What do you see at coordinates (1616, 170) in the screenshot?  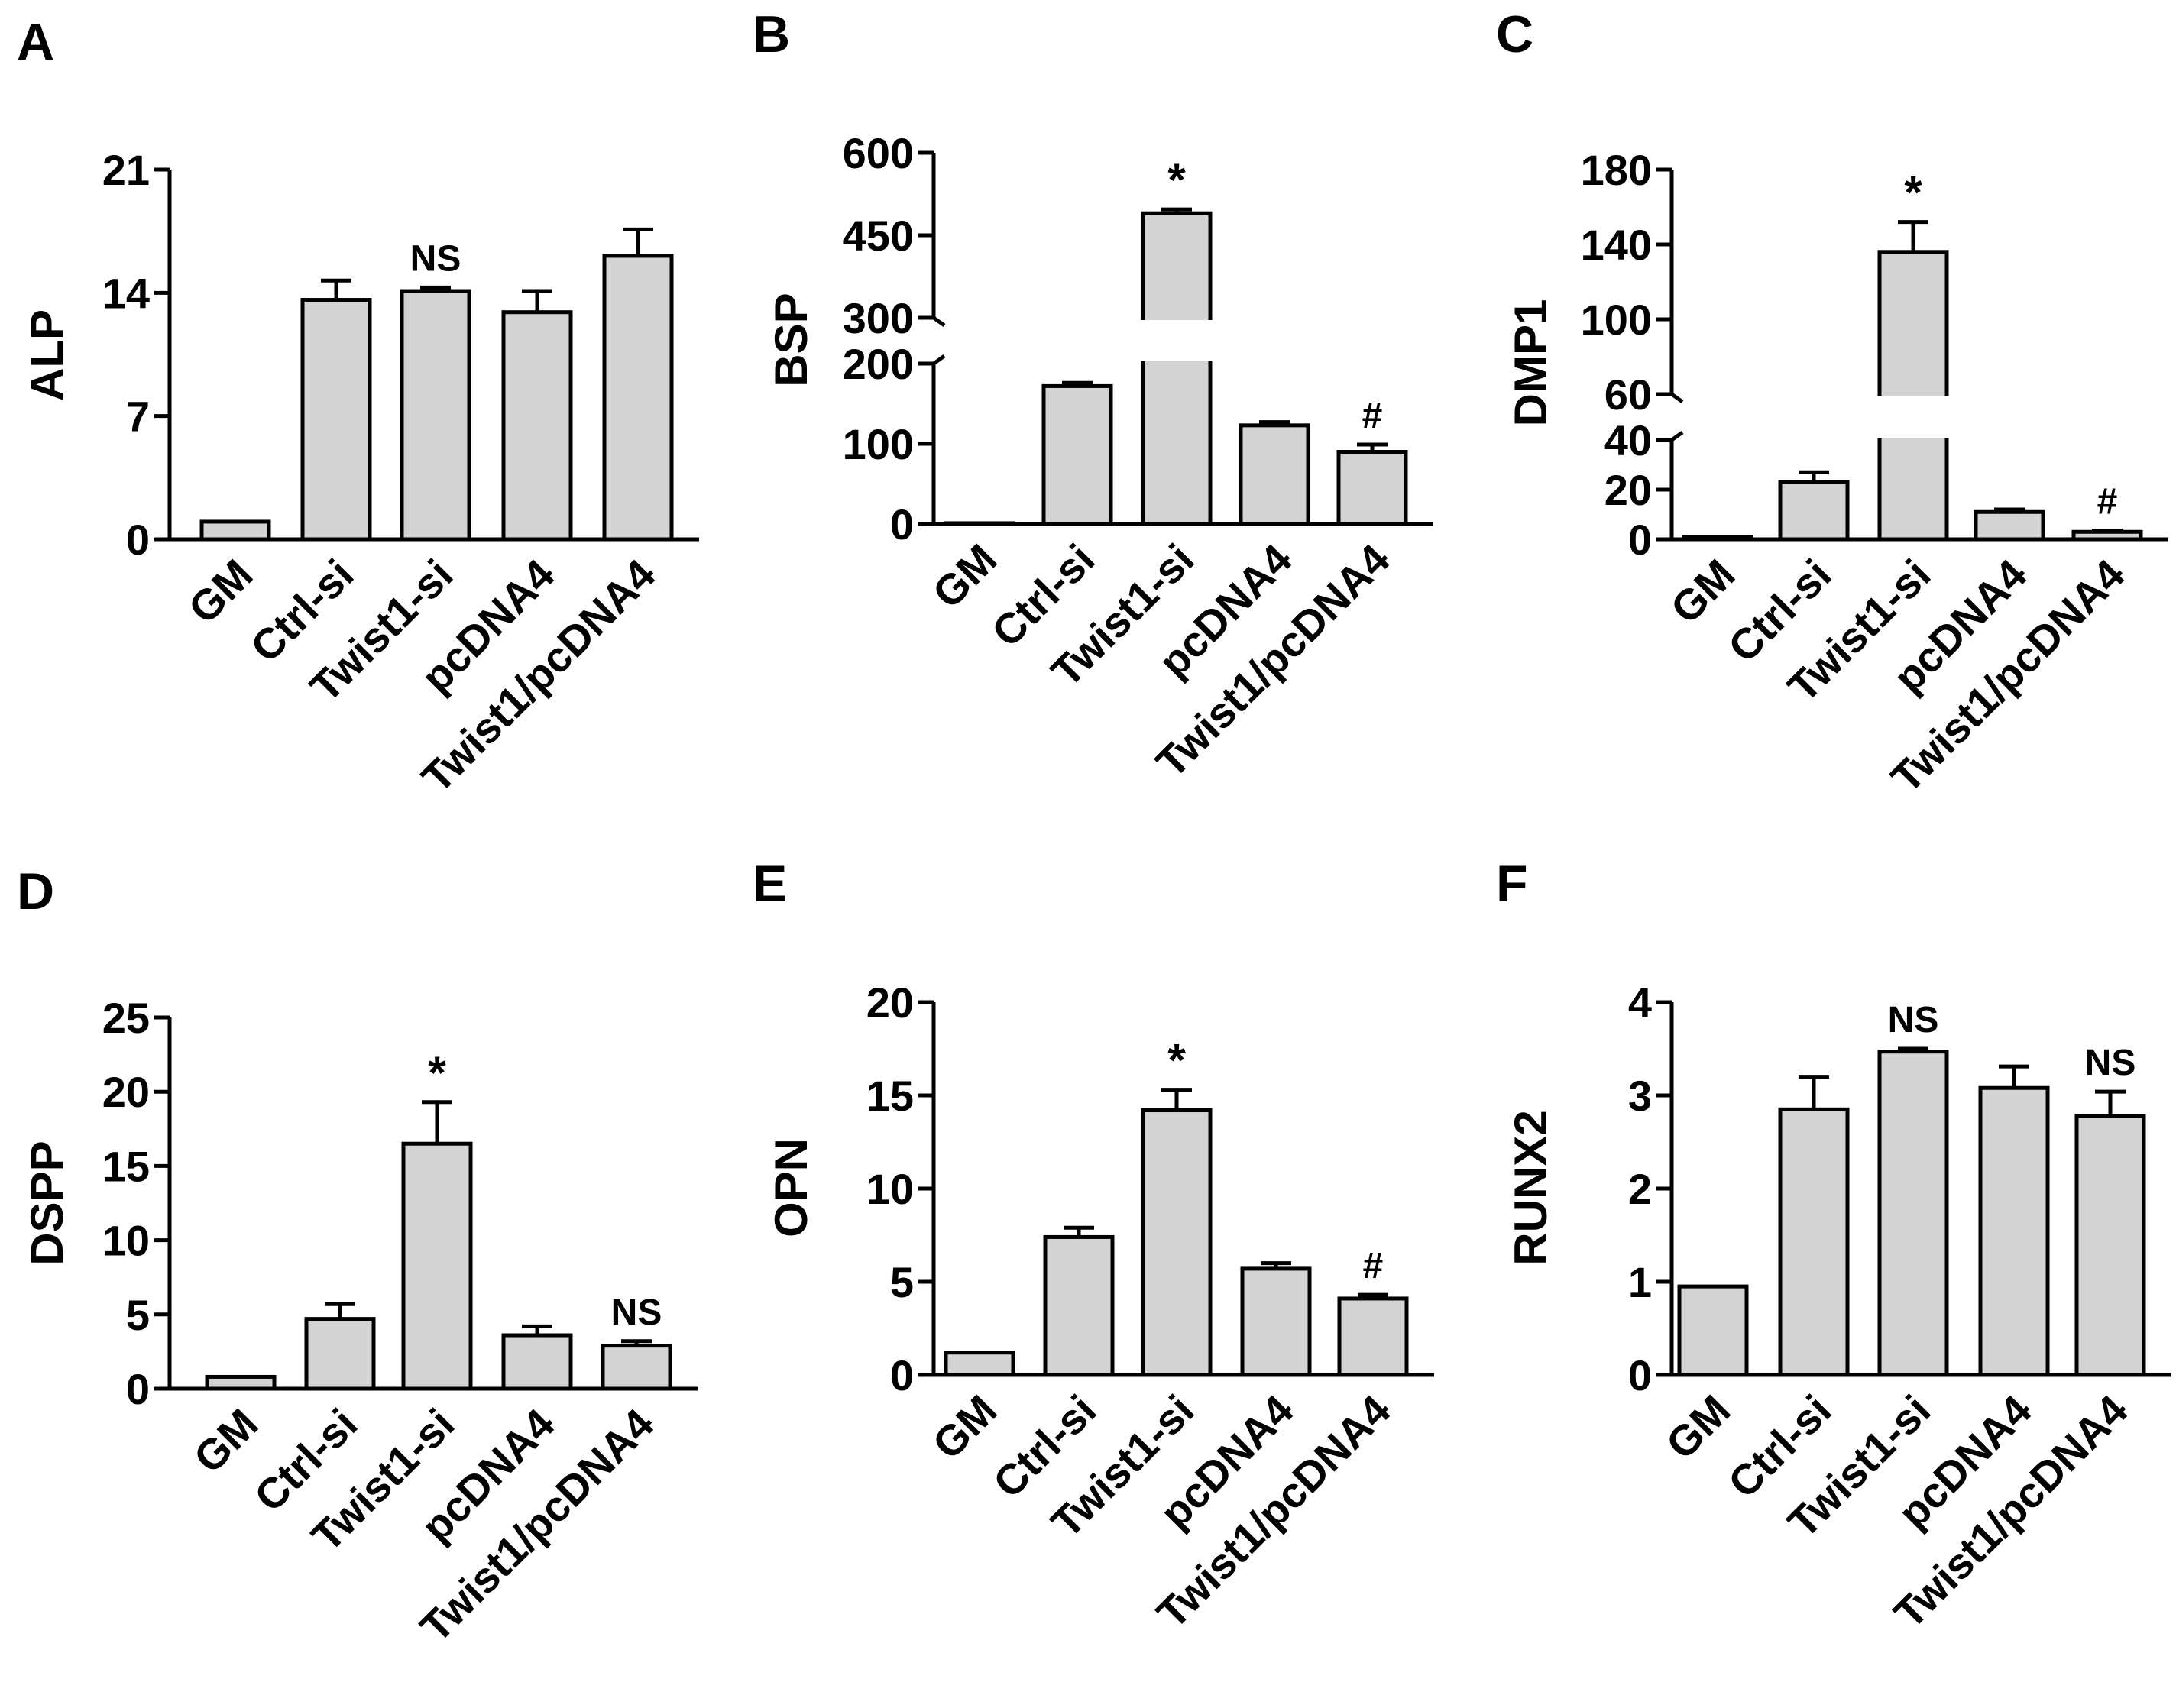 I see `y-tick-label: 180` at bounding box center [1616, 170].